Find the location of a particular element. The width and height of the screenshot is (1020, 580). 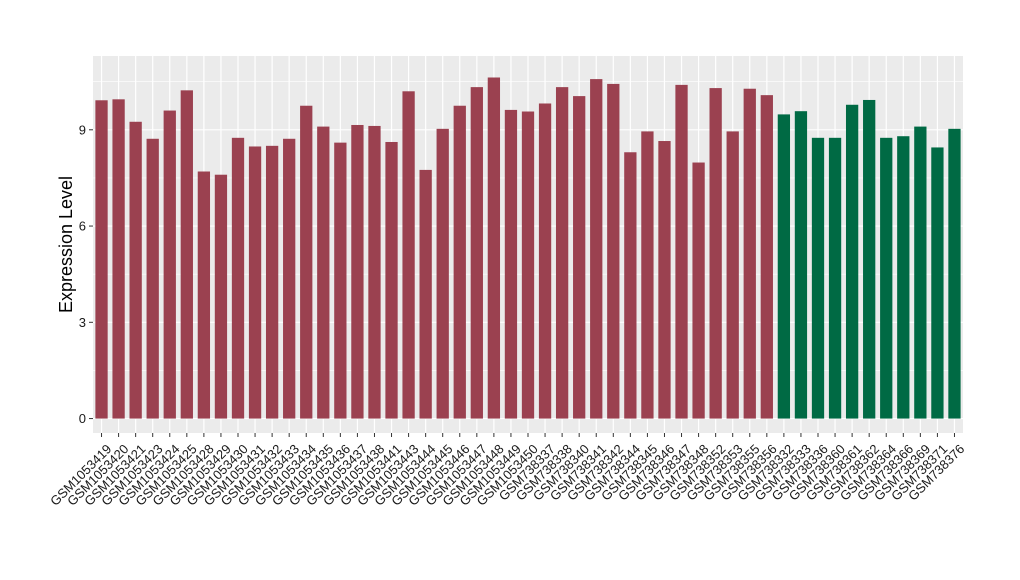

y-tick-label: 3 is located at coordinates (82, 322).